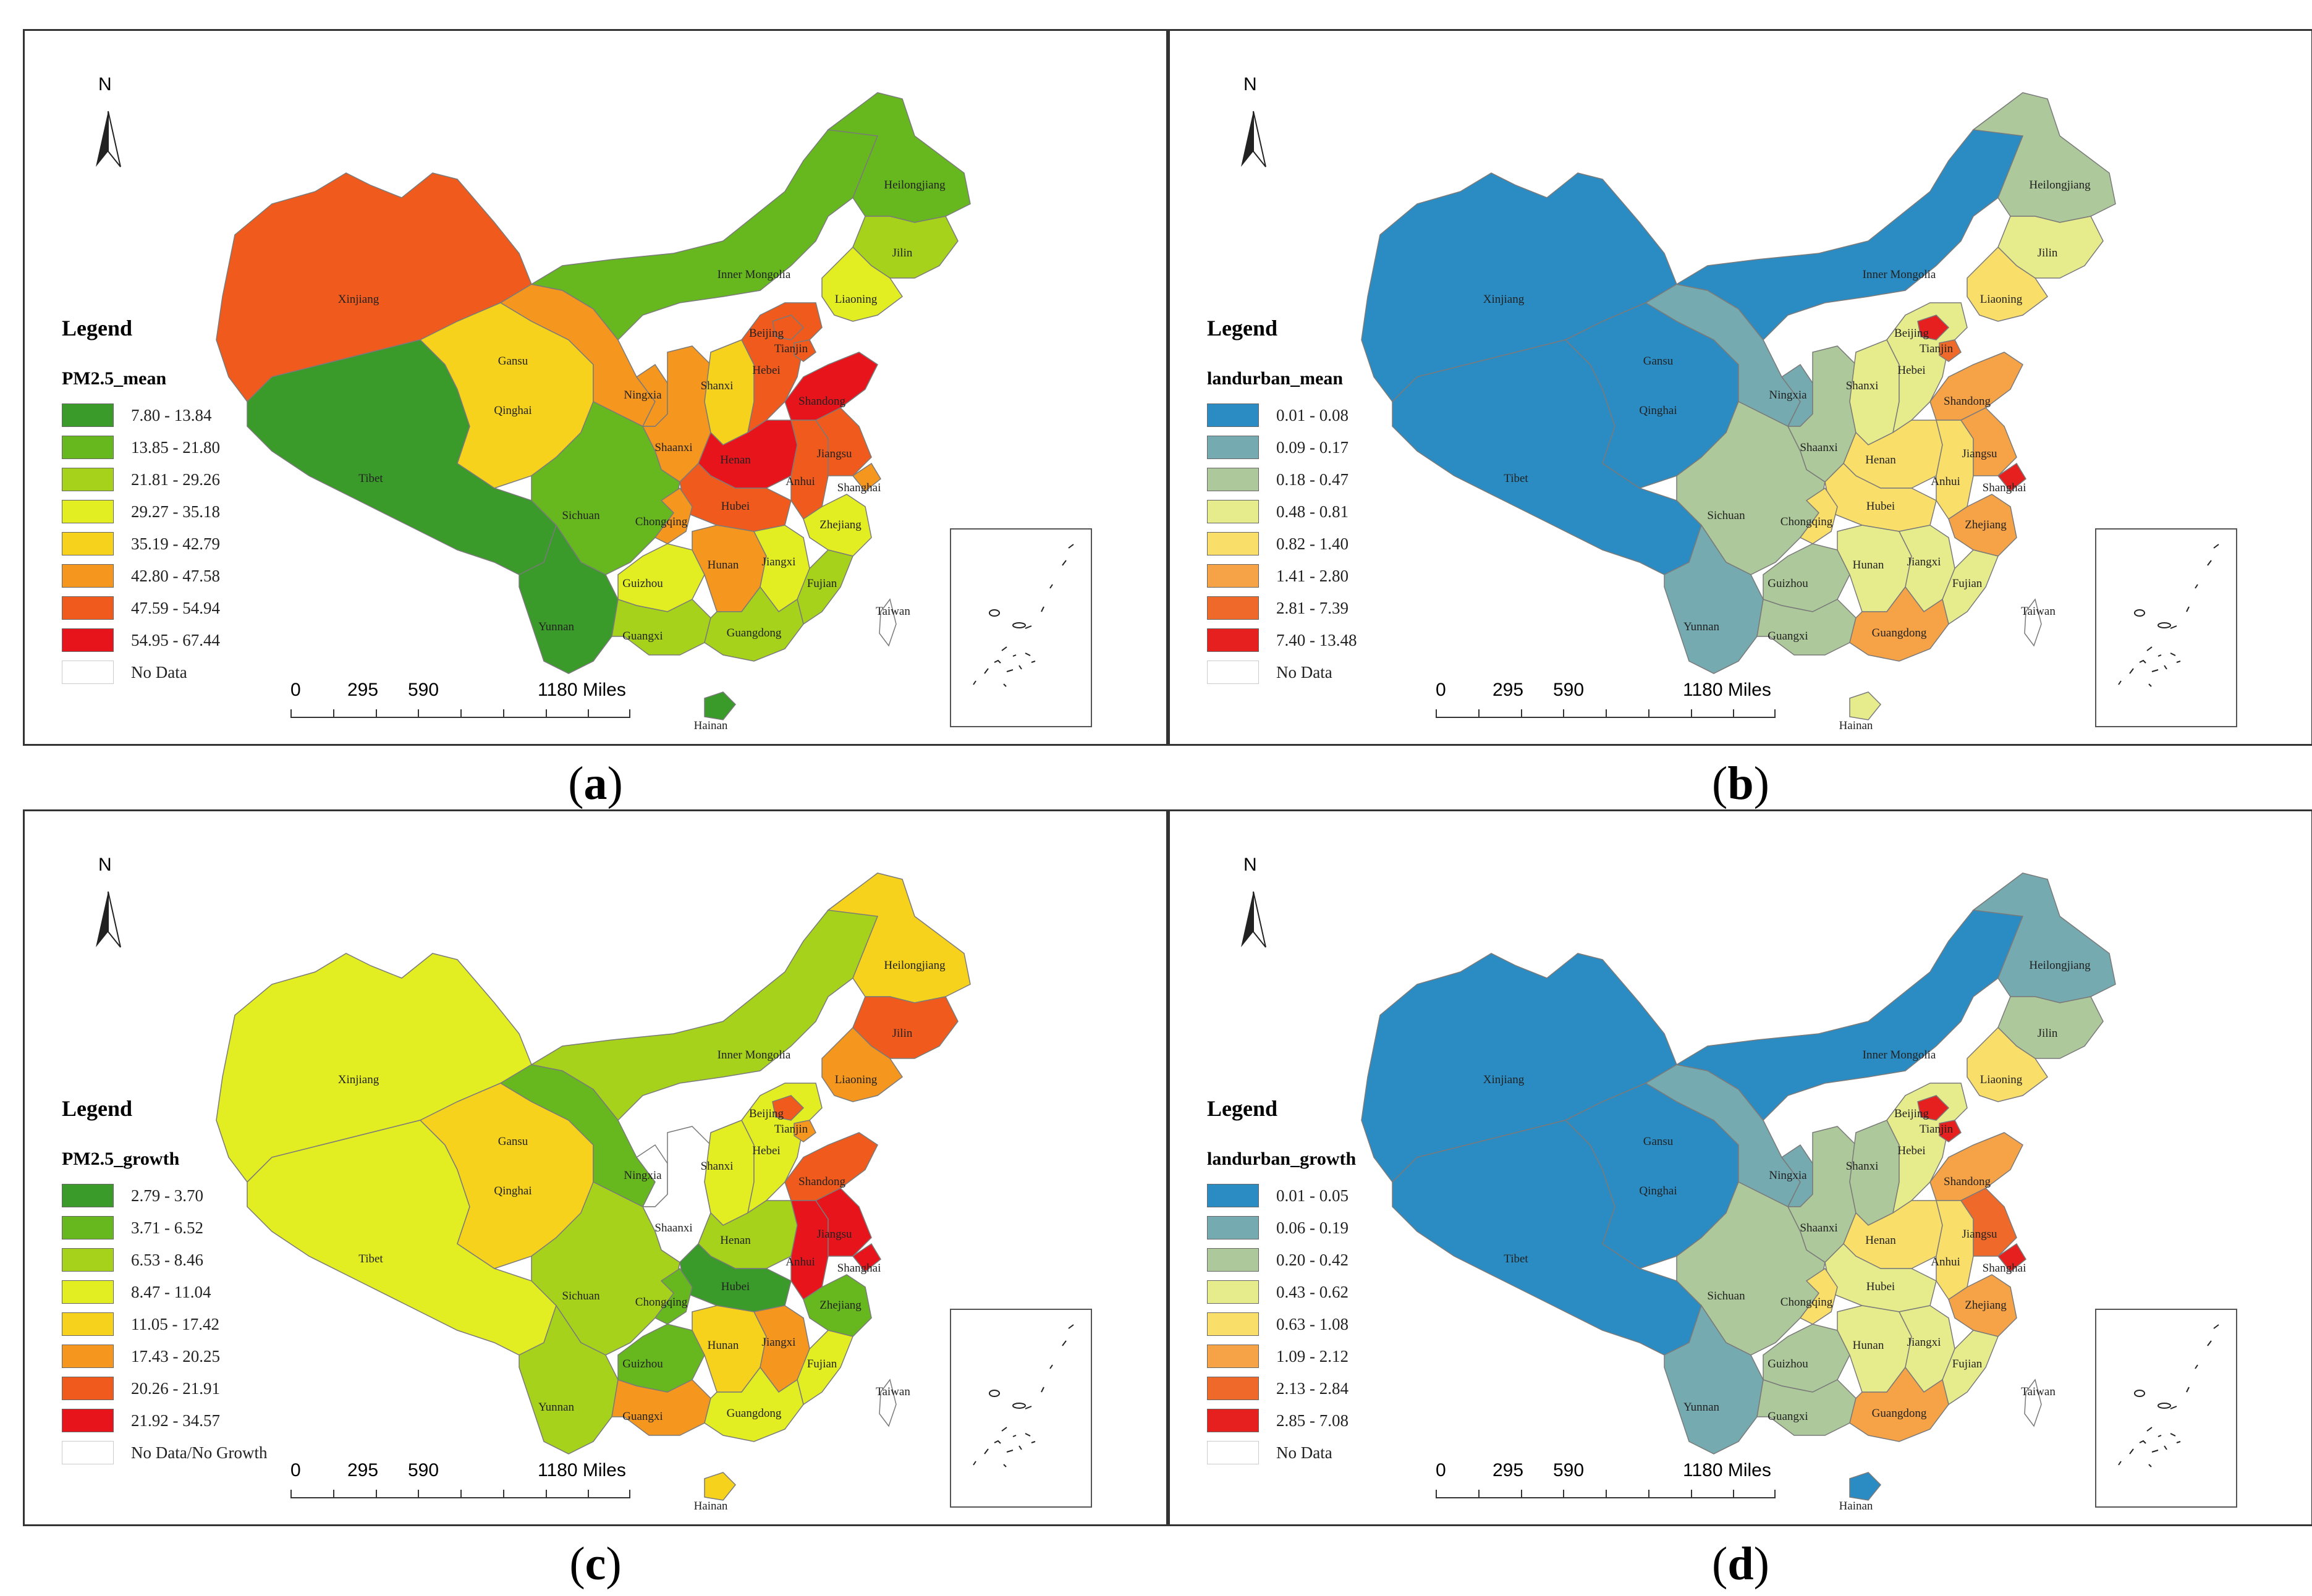  I want to click on province-label-qinghai: Qinghai, so click(1658, 1190).